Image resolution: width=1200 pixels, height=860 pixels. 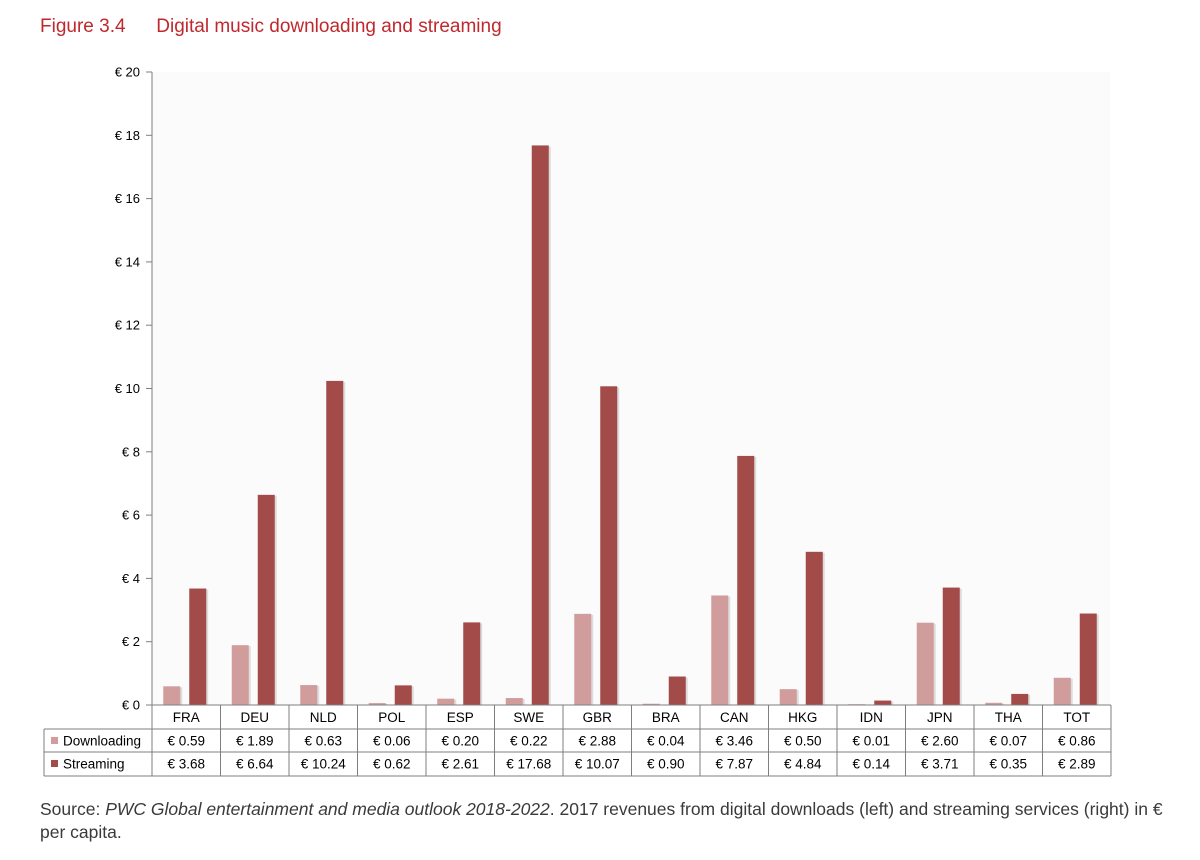 What do you see at coordinates (127, 261) in the screenshot?
I see `y-tick-label: € 14` at bounding box center [127, 261].